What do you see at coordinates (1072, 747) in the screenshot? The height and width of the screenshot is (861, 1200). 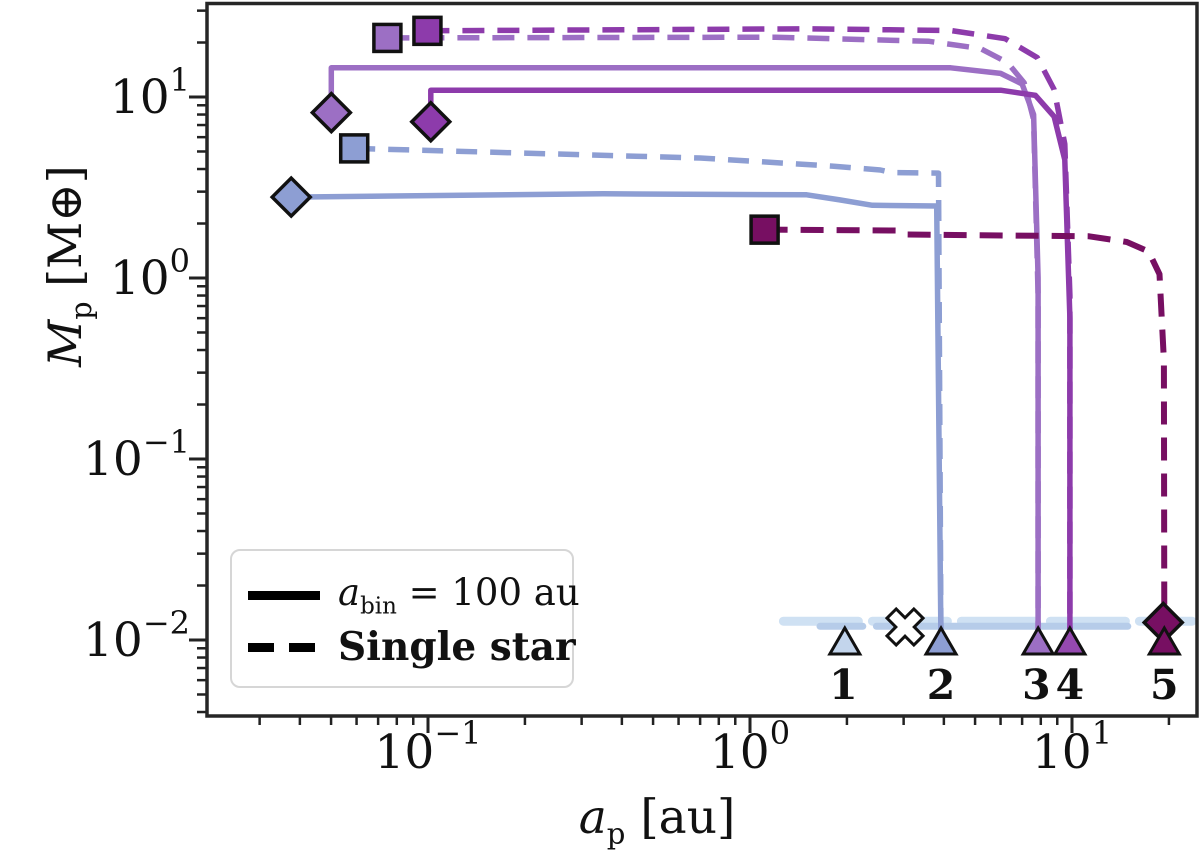 I see `x-tick-label: 10¹` at bounding box center [1072, 747].